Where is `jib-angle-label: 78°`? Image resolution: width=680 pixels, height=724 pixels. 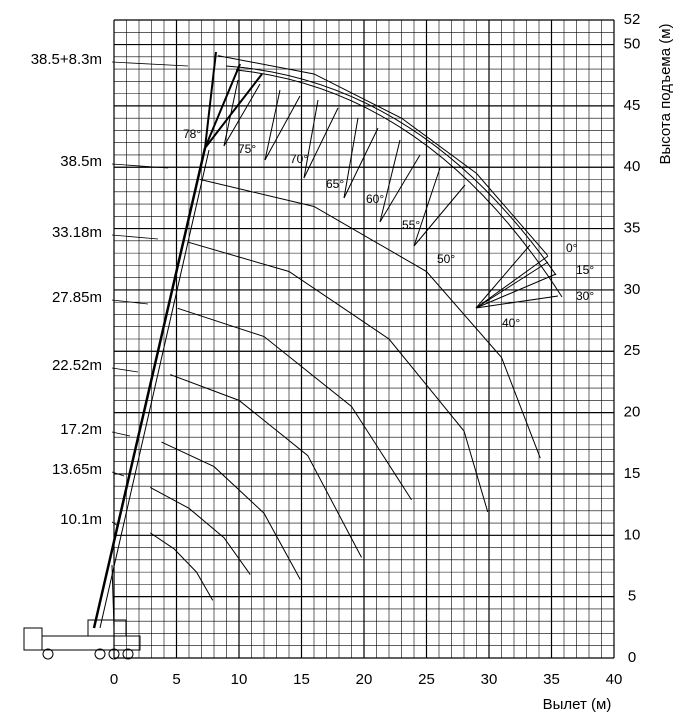 jib-angle-label: 78° is located at coordinates (192, 134).